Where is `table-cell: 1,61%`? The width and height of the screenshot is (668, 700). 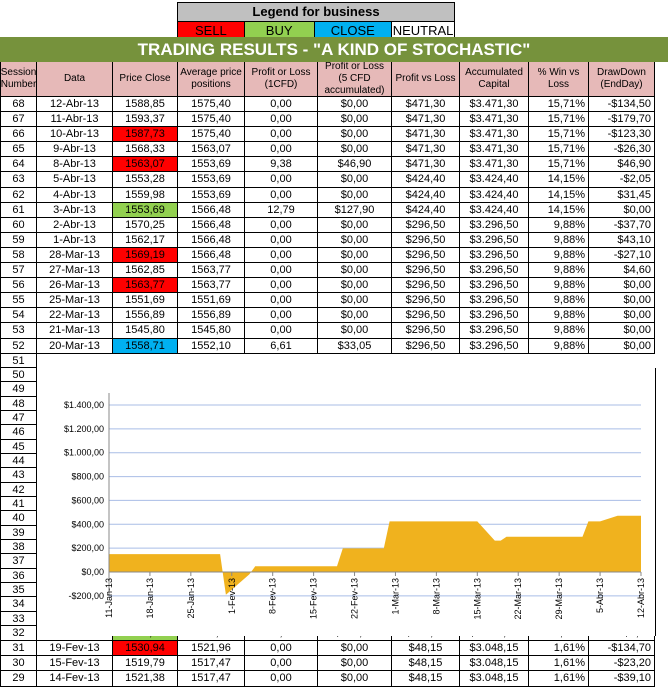 table-cell: 1,61% is located at coordinates (559, 649).